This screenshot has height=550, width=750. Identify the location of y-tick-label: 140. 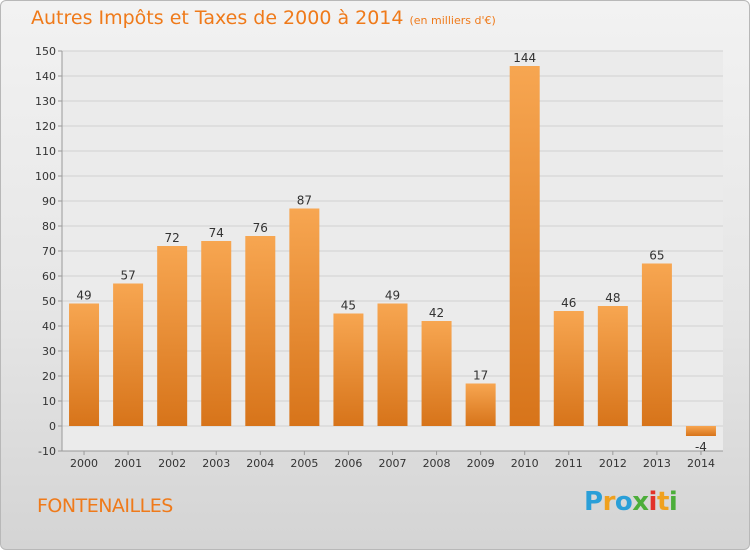
(45, 76).